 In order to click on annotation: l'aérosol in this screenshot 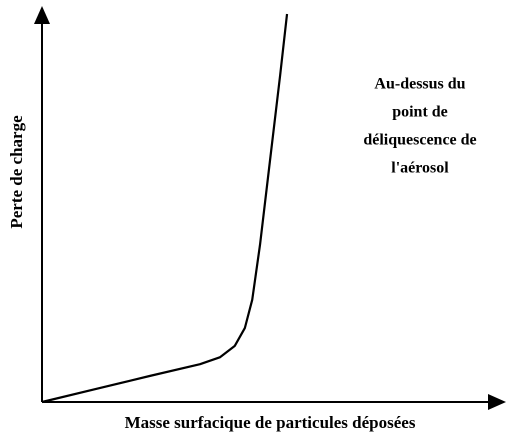, I will do `click(420, 168)`.